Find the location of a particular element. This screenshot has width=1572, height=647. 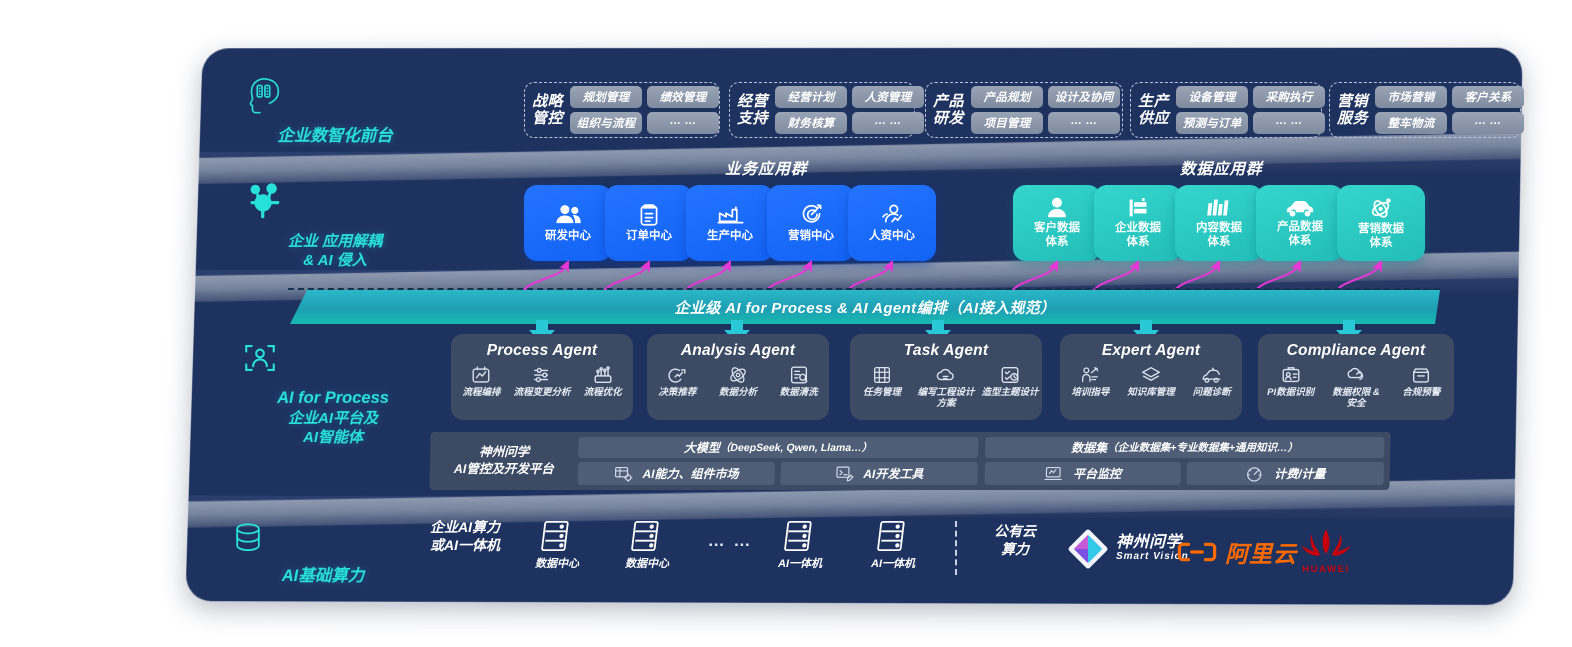

agent-subitem-label: 流程编排 is located at coordinates (481, 392).